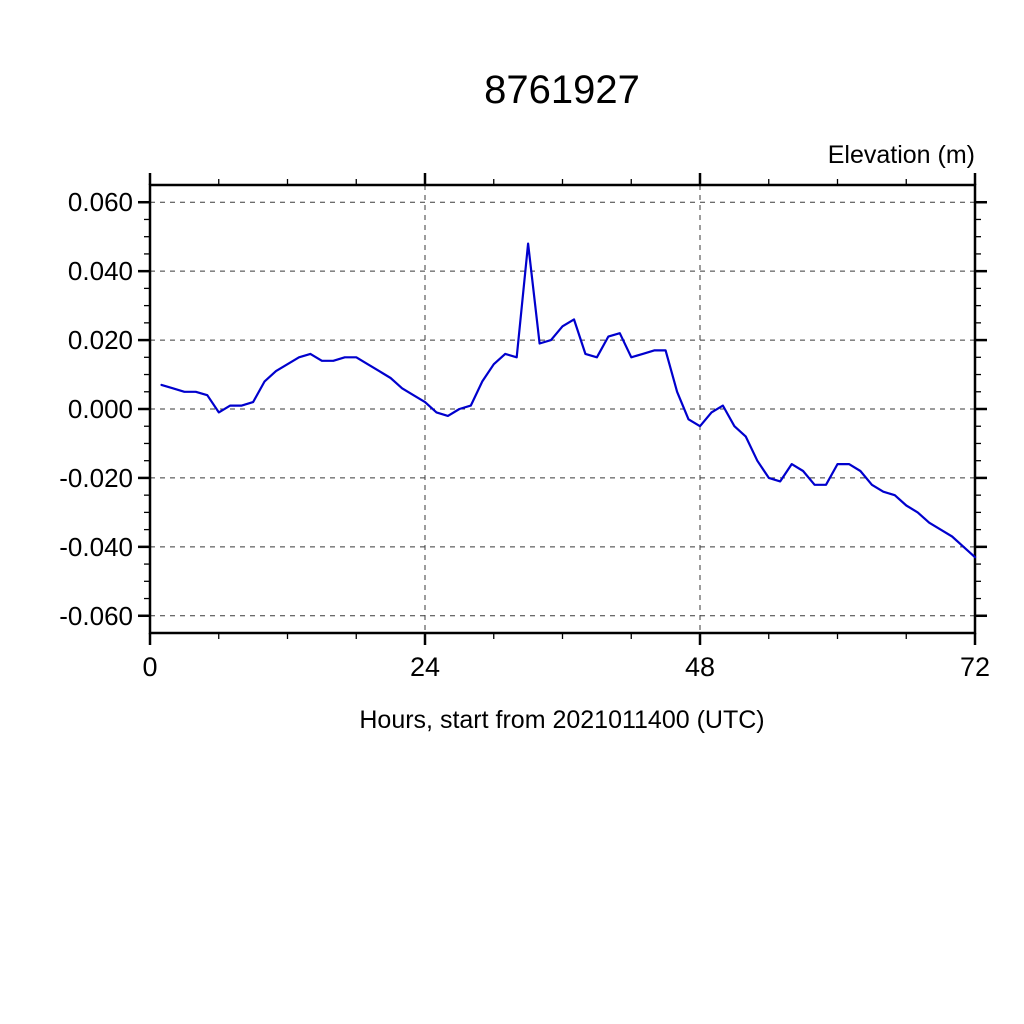 The height and width of the screenshot is (1024, 1024). What do you see at coordinates (561, 720) in the screenshot?
I see `x-axis-label: Hours, start from 2021011400 (UTC)` at bounding box center [561, 720].